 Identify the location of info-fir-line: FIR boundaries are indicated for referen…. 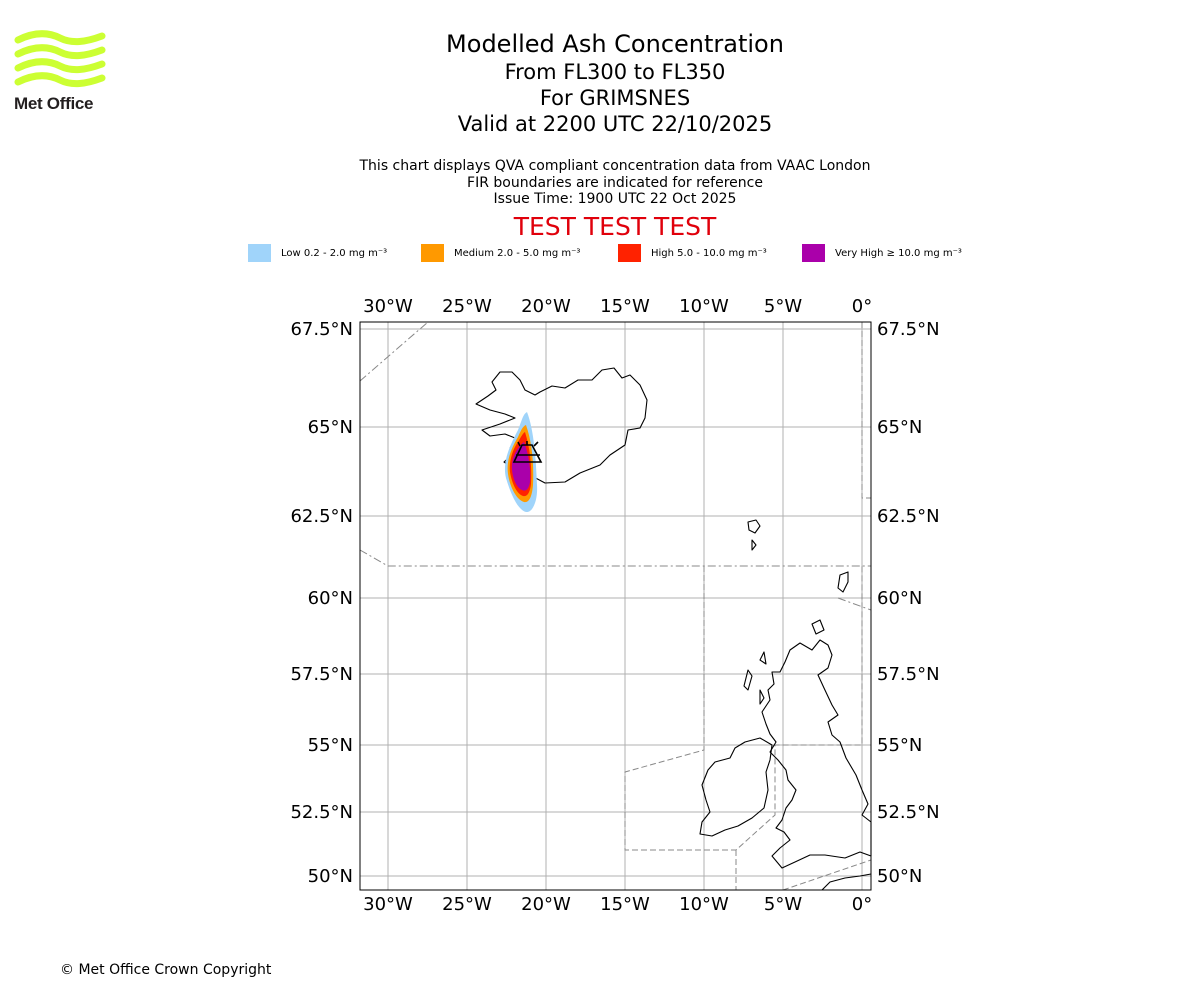
(615, 182).